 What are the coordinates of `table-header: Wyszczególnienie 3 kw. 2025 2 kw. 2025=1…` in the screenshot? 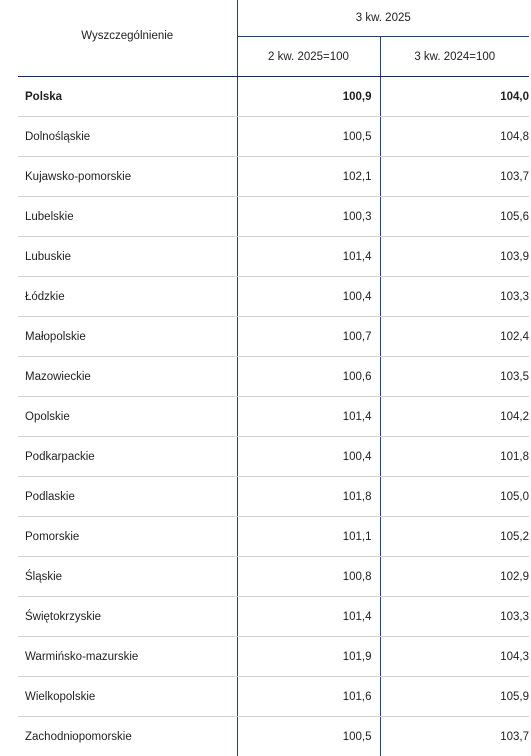 It's located at (273, 38).